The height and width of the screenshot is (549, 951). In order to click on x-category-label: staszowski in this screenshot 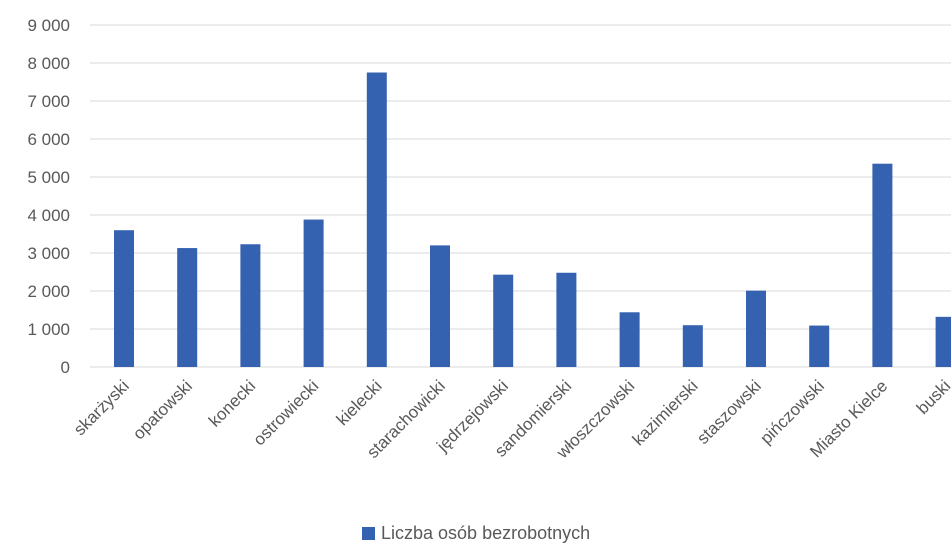, I will do `click(729, 412)`.